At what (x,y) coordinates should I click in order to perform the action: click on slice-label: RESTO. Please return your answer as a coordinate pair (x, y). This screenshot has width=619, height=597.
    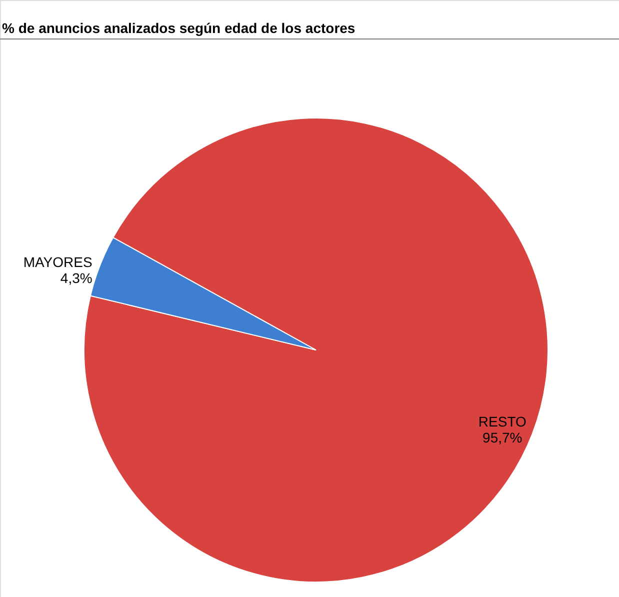
    Looking at the image, I should click on (502, 422).